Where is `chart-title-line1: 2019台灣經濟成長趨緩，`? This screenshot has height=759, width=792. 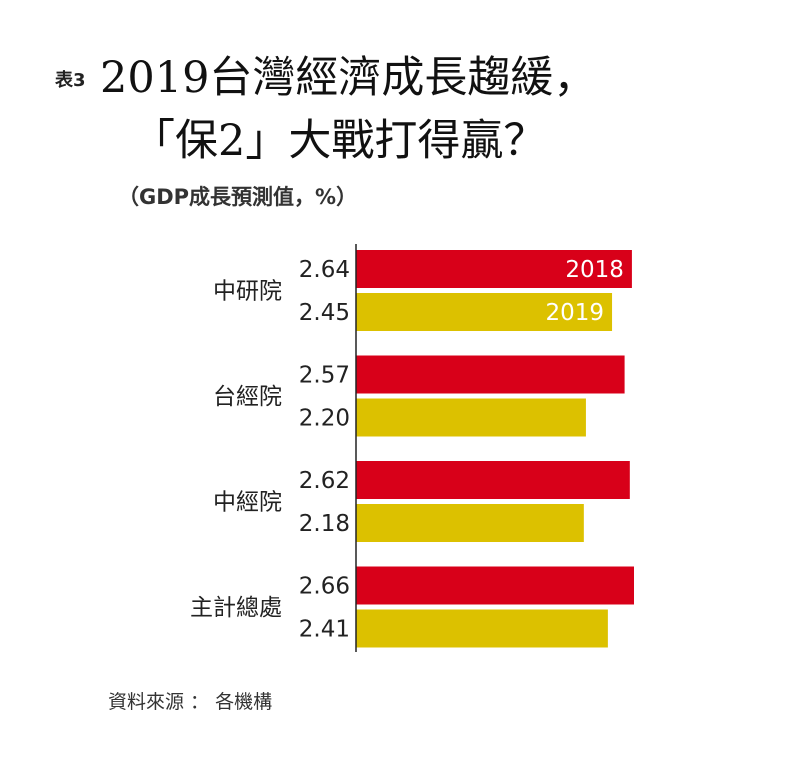 chart-title-line1: 2019台灣經濟成長趨緩， is located at coordinates (348, 78).